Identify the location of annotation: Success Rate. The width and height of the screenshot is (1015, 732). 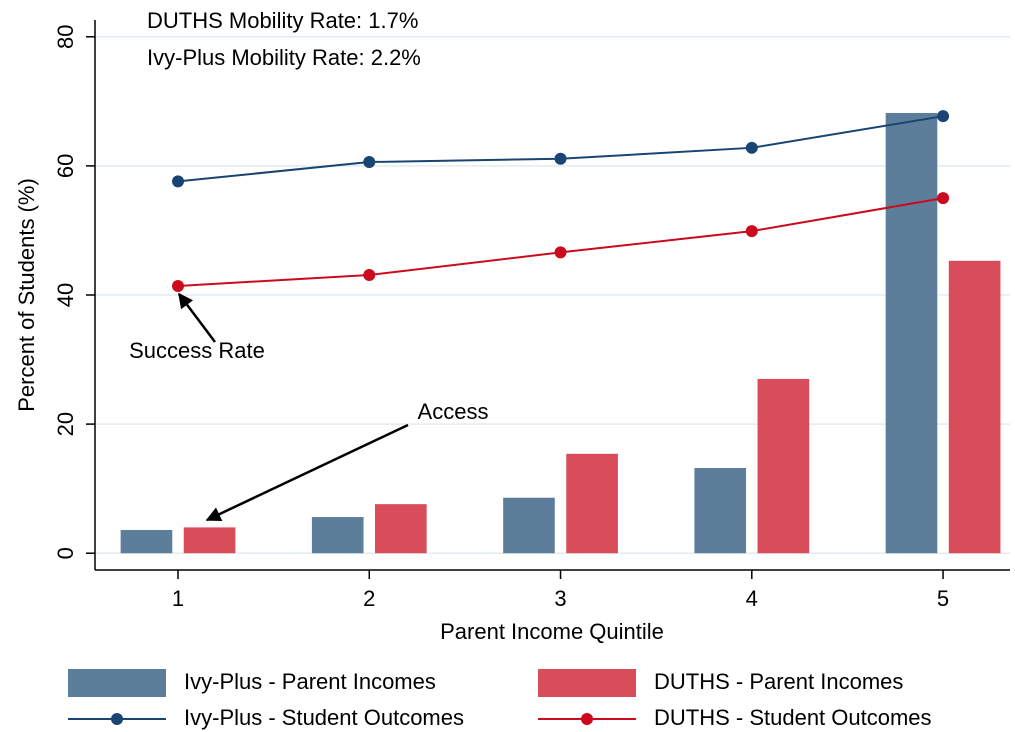
(197, 350).